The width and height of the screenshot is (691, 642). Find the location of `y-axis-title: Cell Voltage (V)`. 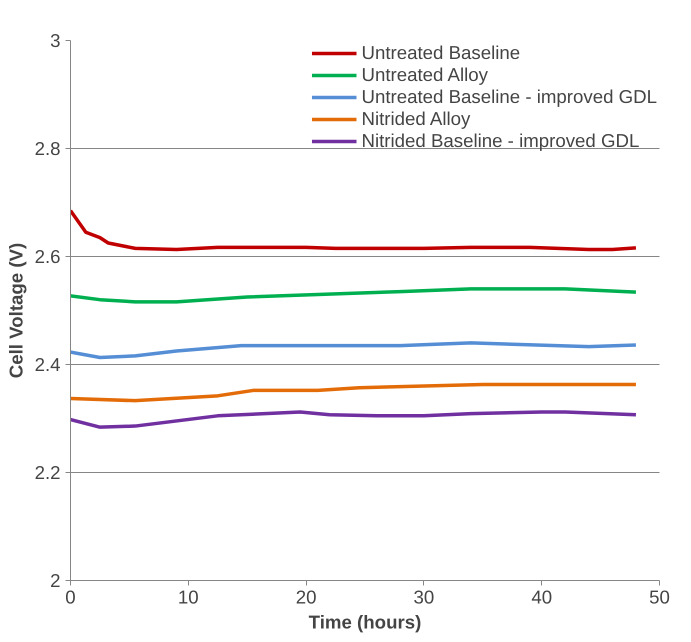

y-axis-title: Cell Voltage (V) is located at coordinates (16, 310).